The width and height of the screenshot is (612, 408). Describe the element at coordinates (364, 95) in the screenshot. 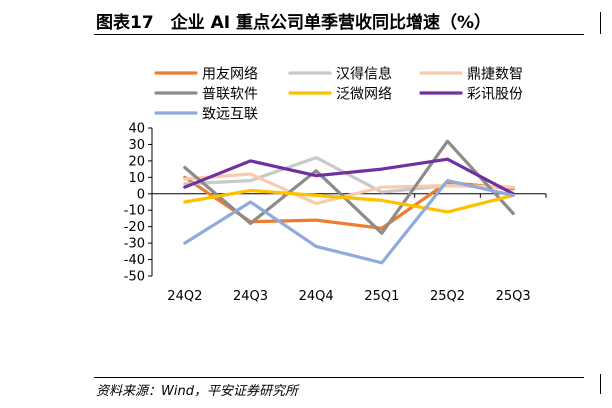

I see `legend-label: 泛微网络` at that location.